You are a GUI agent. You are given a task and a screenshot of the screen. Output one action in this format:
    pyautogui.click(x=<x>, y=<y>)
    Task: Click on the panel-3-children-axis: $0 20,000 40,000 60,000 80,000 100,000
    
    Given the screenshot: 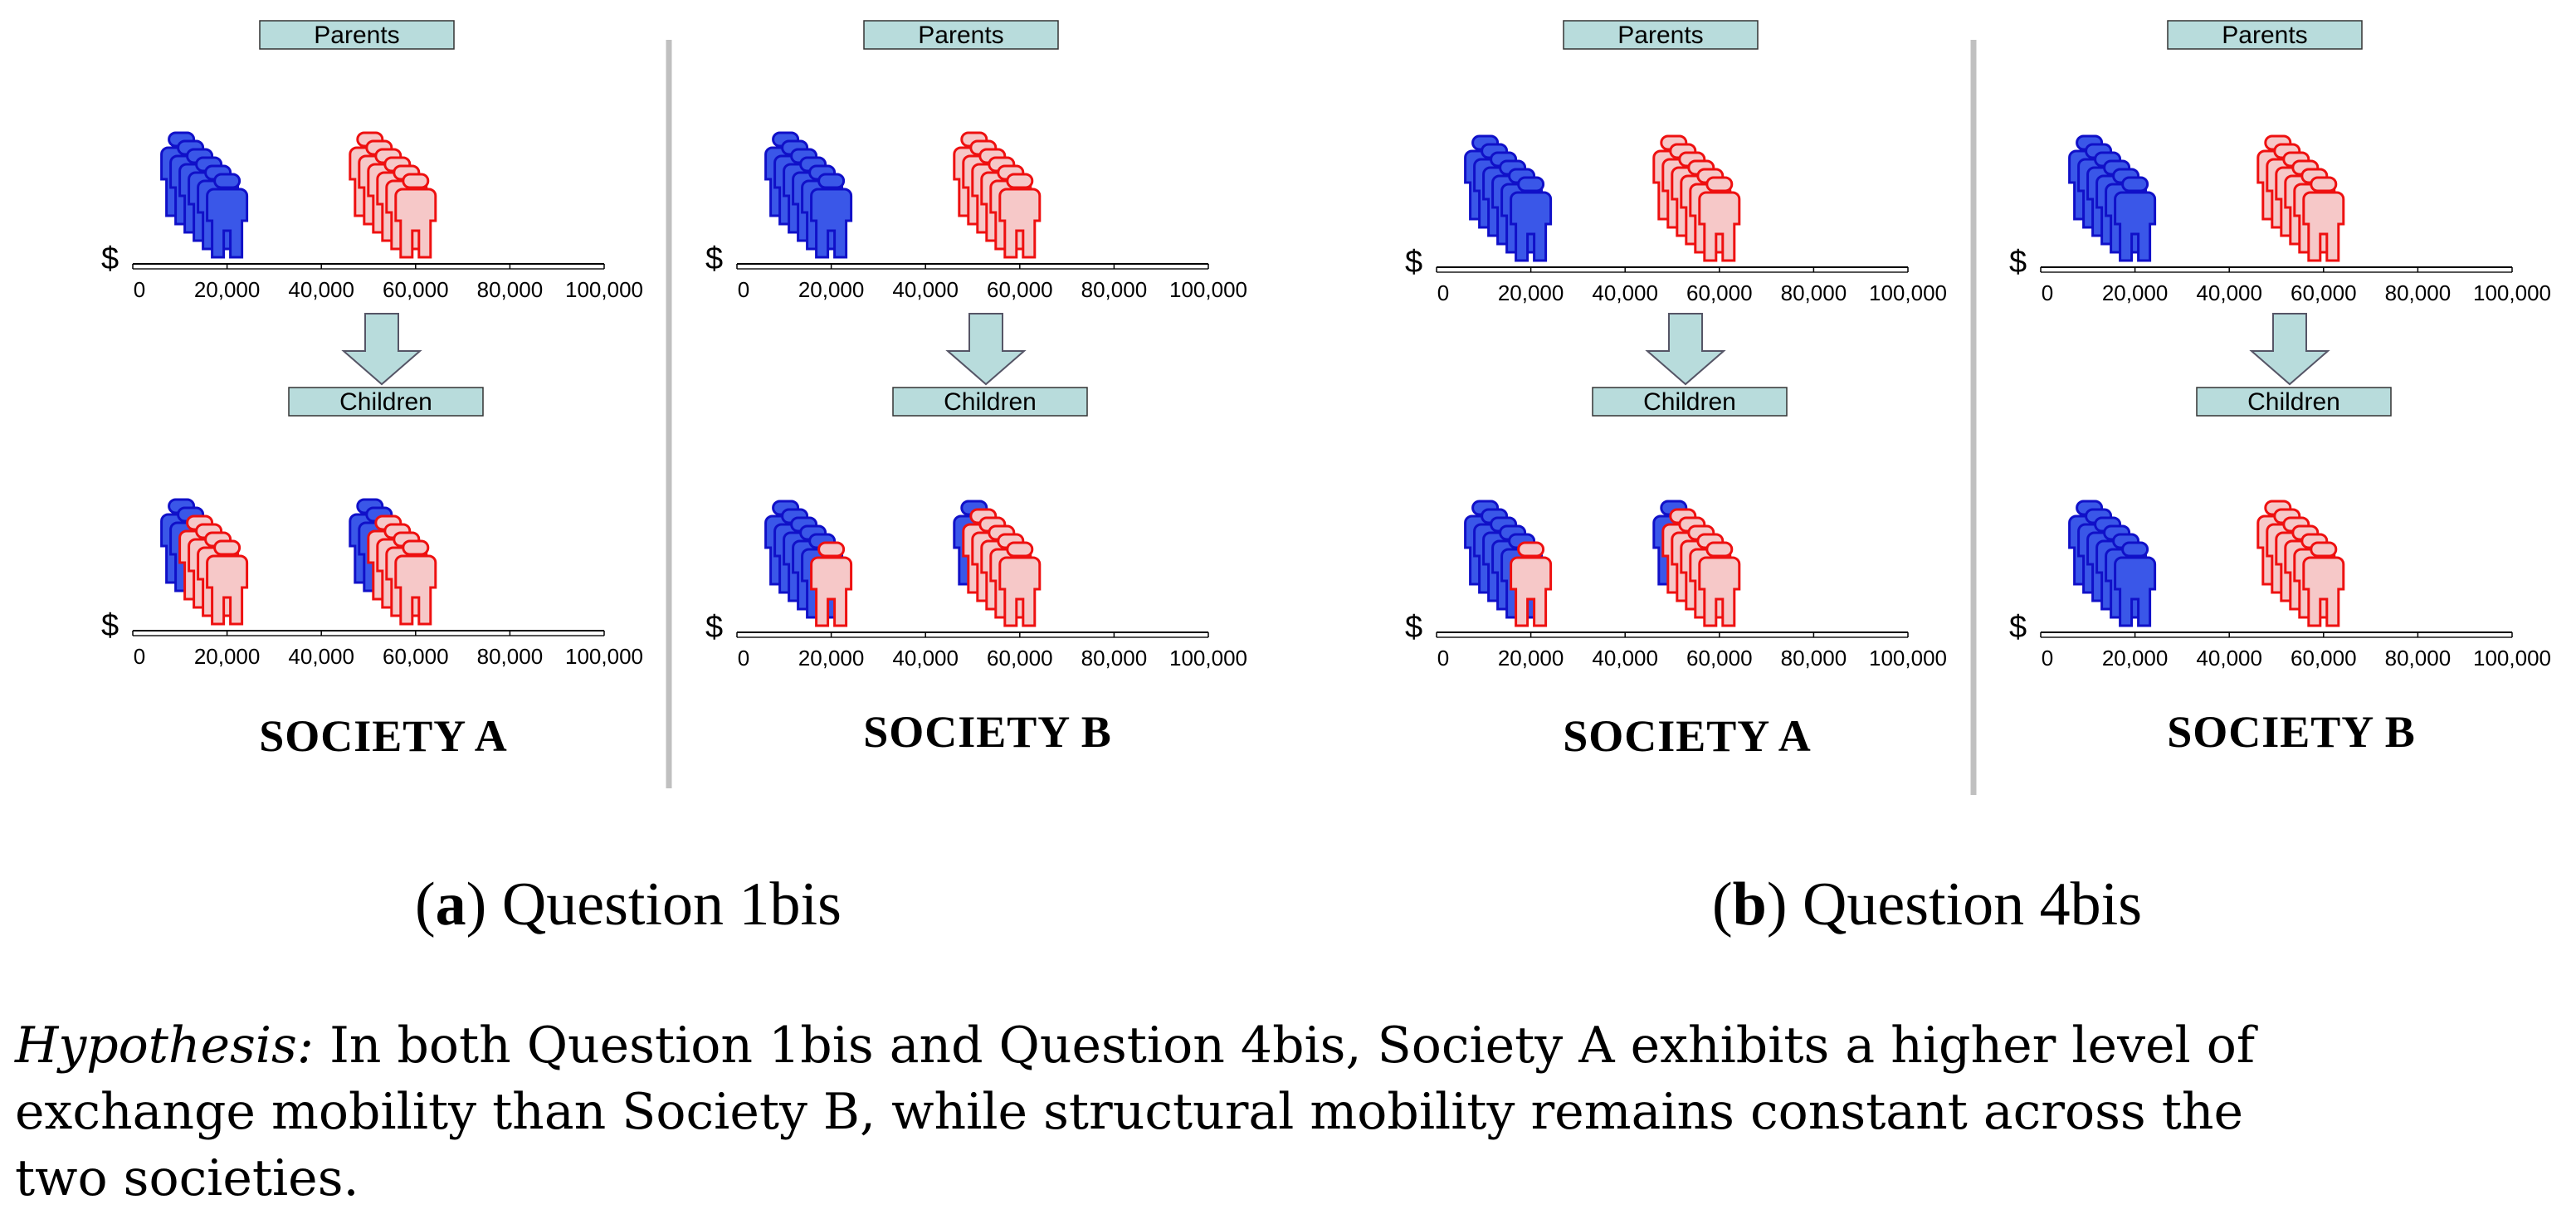 What is the action you would take?
    pyautogui.click(x=1676, y=640)
    